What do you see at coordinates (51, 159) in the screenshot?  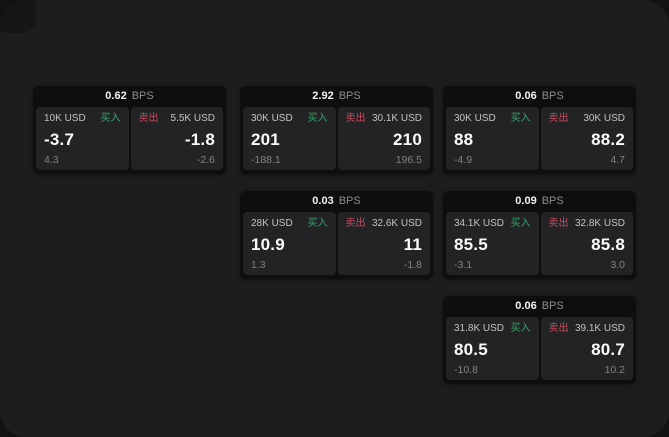 I see `buy-delta: 4.3` at bounding box center [51, 159].